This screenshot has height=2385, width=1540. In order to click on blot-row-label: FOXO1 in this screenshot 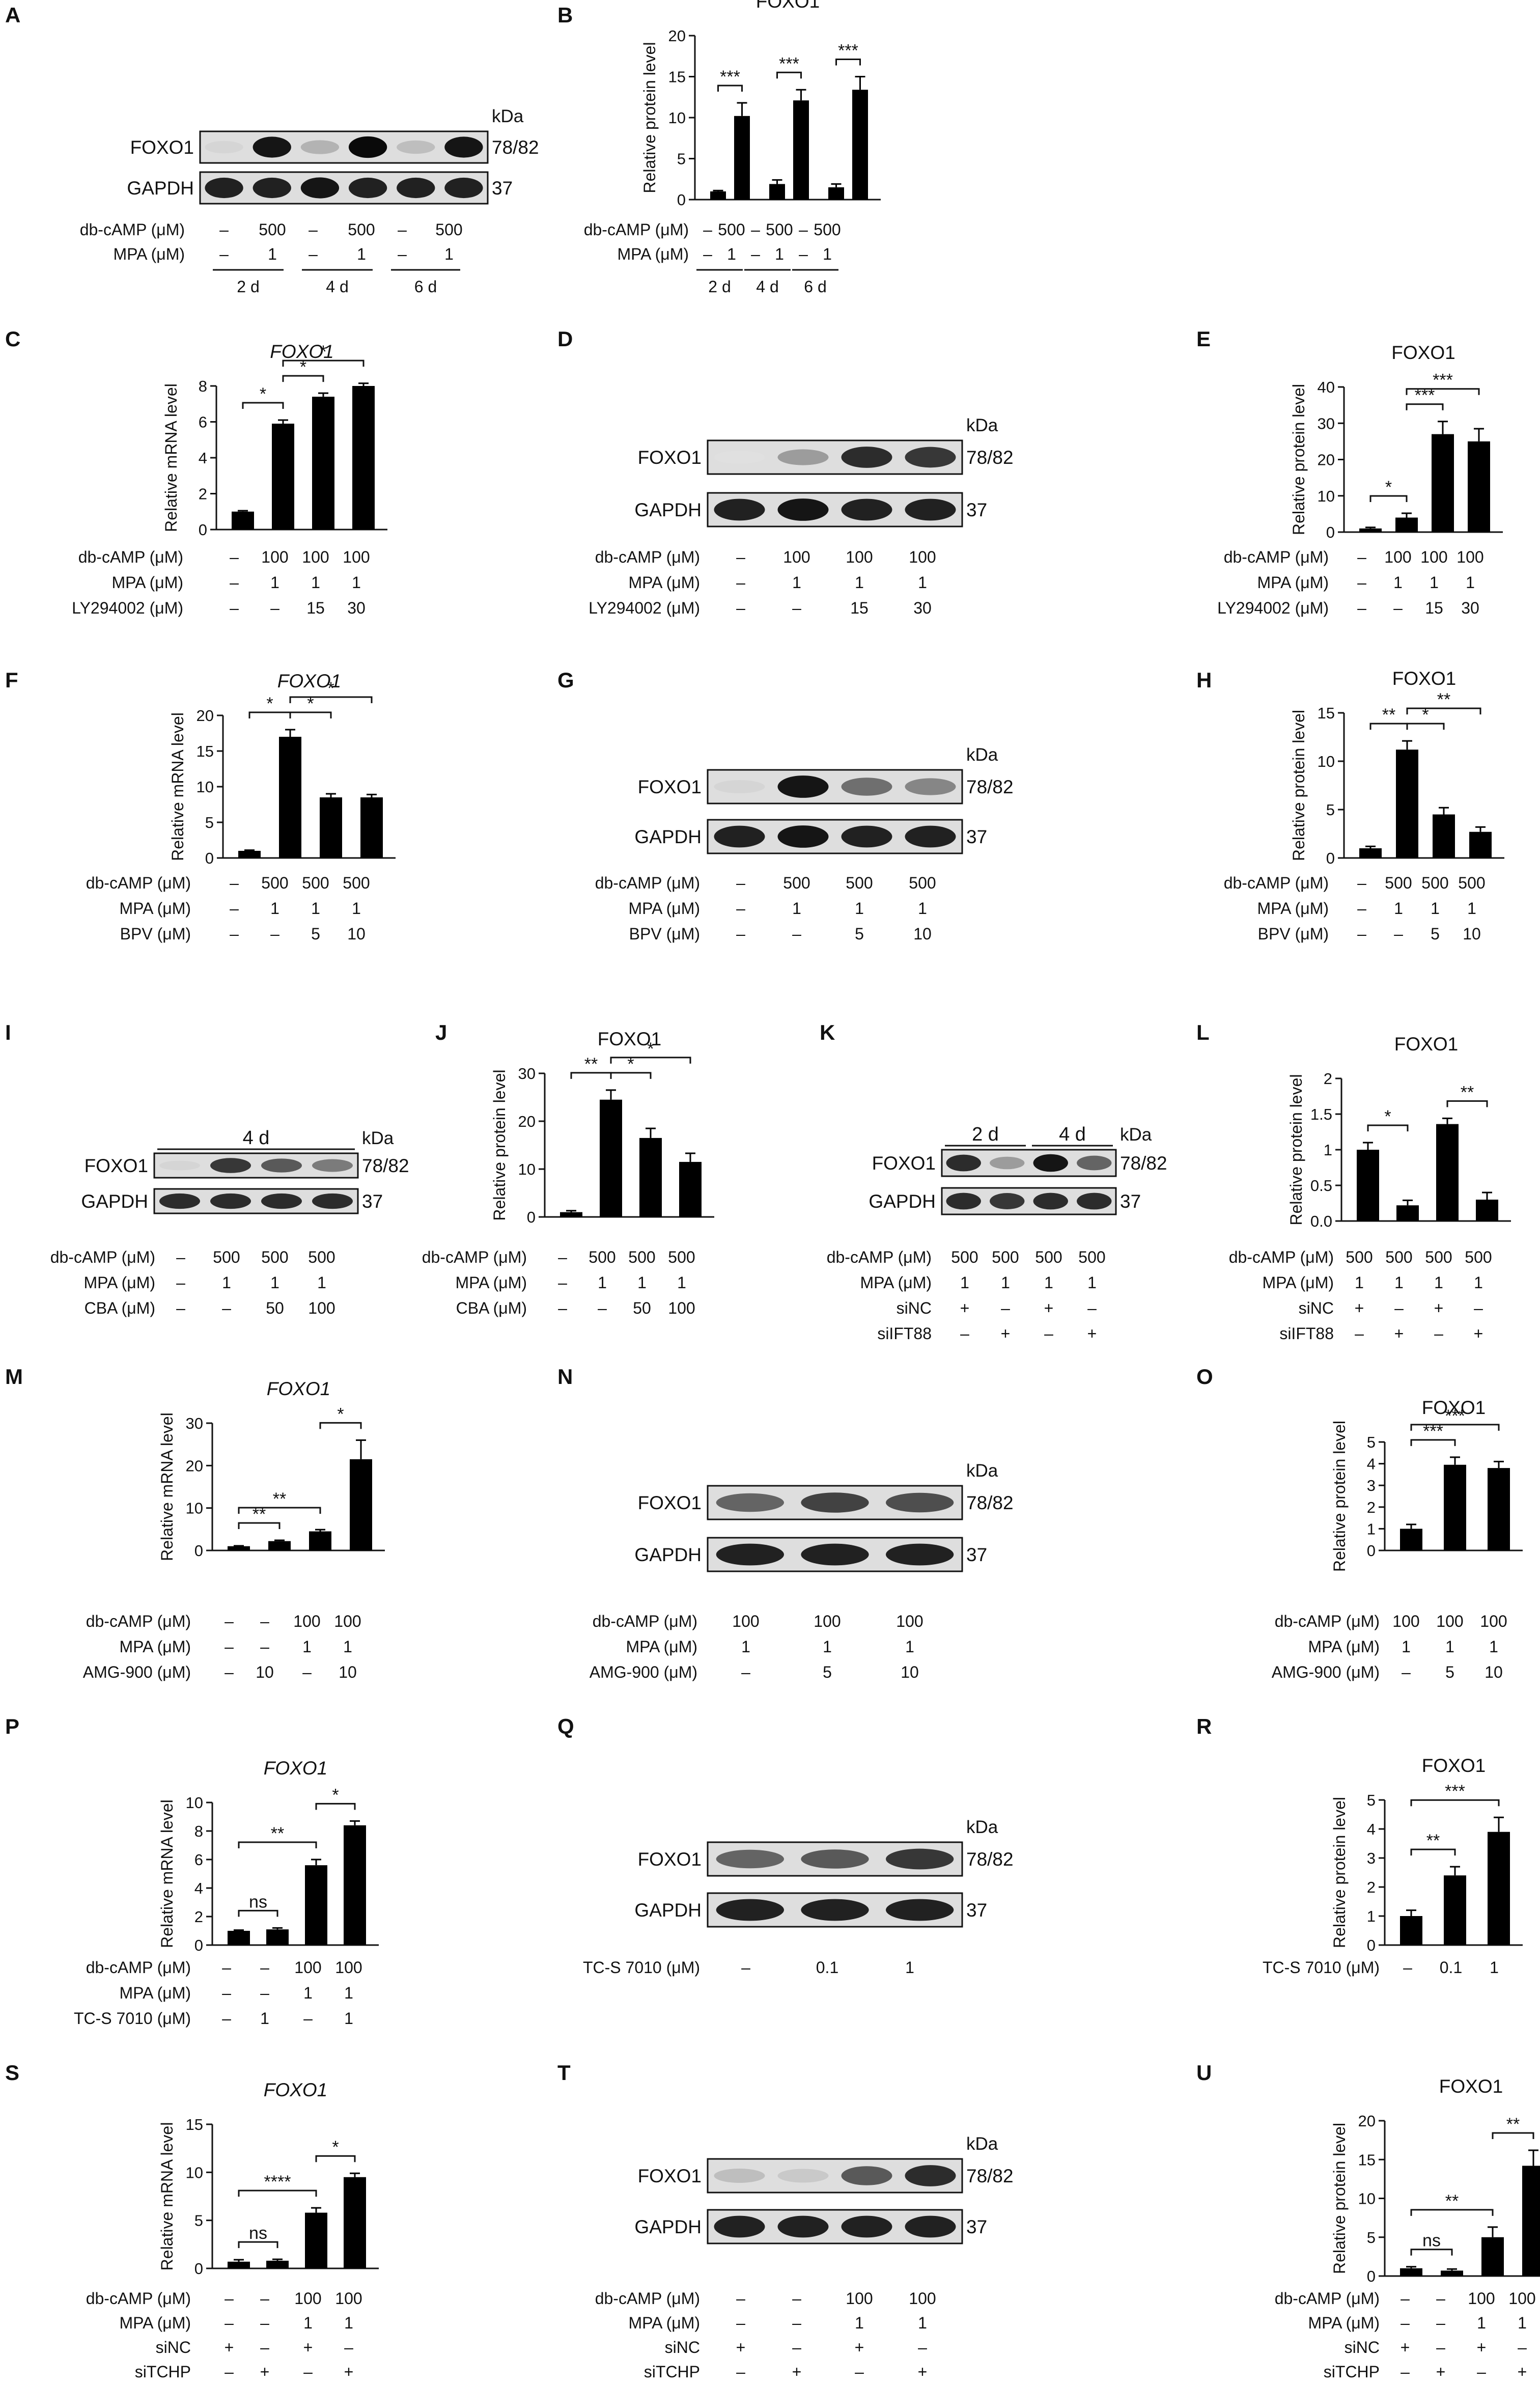, I will do `click(904, 1163)`.